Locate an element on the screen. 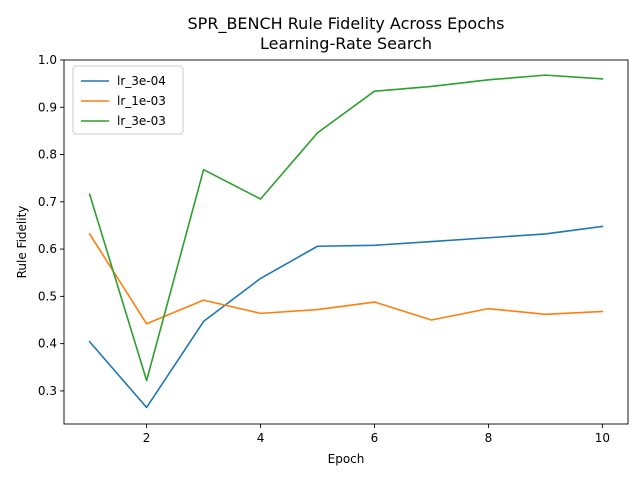 This screenshot has width=640, height=480. x-tick-label: 2 is located at coordinates (147, 438).